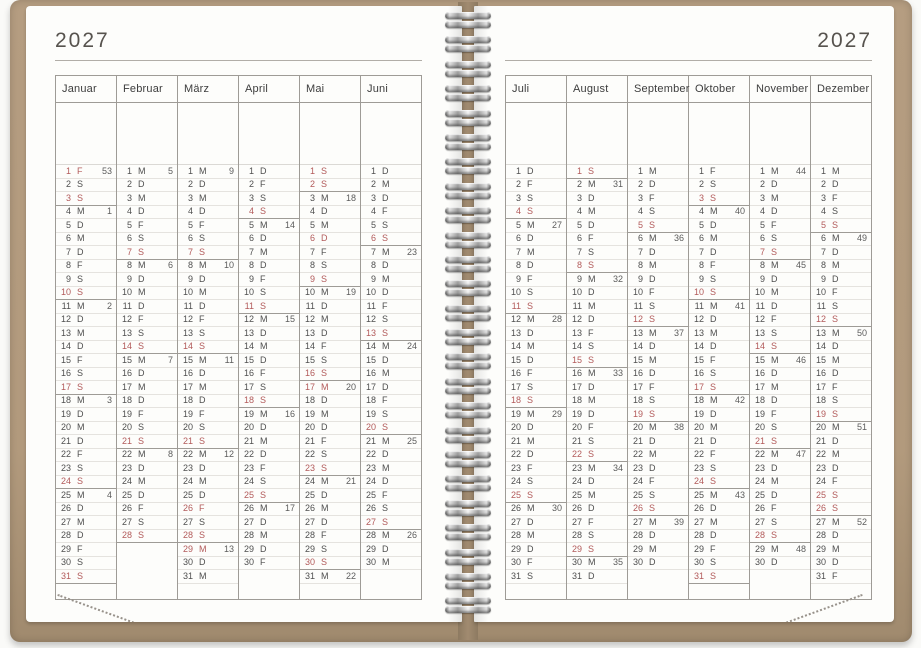 The width and height of the screenshot is (921, 648). What do you see at coordinates (391, 293) in the screenshot?
I see `day-row: 10 D` at bounding box center [391, 293].